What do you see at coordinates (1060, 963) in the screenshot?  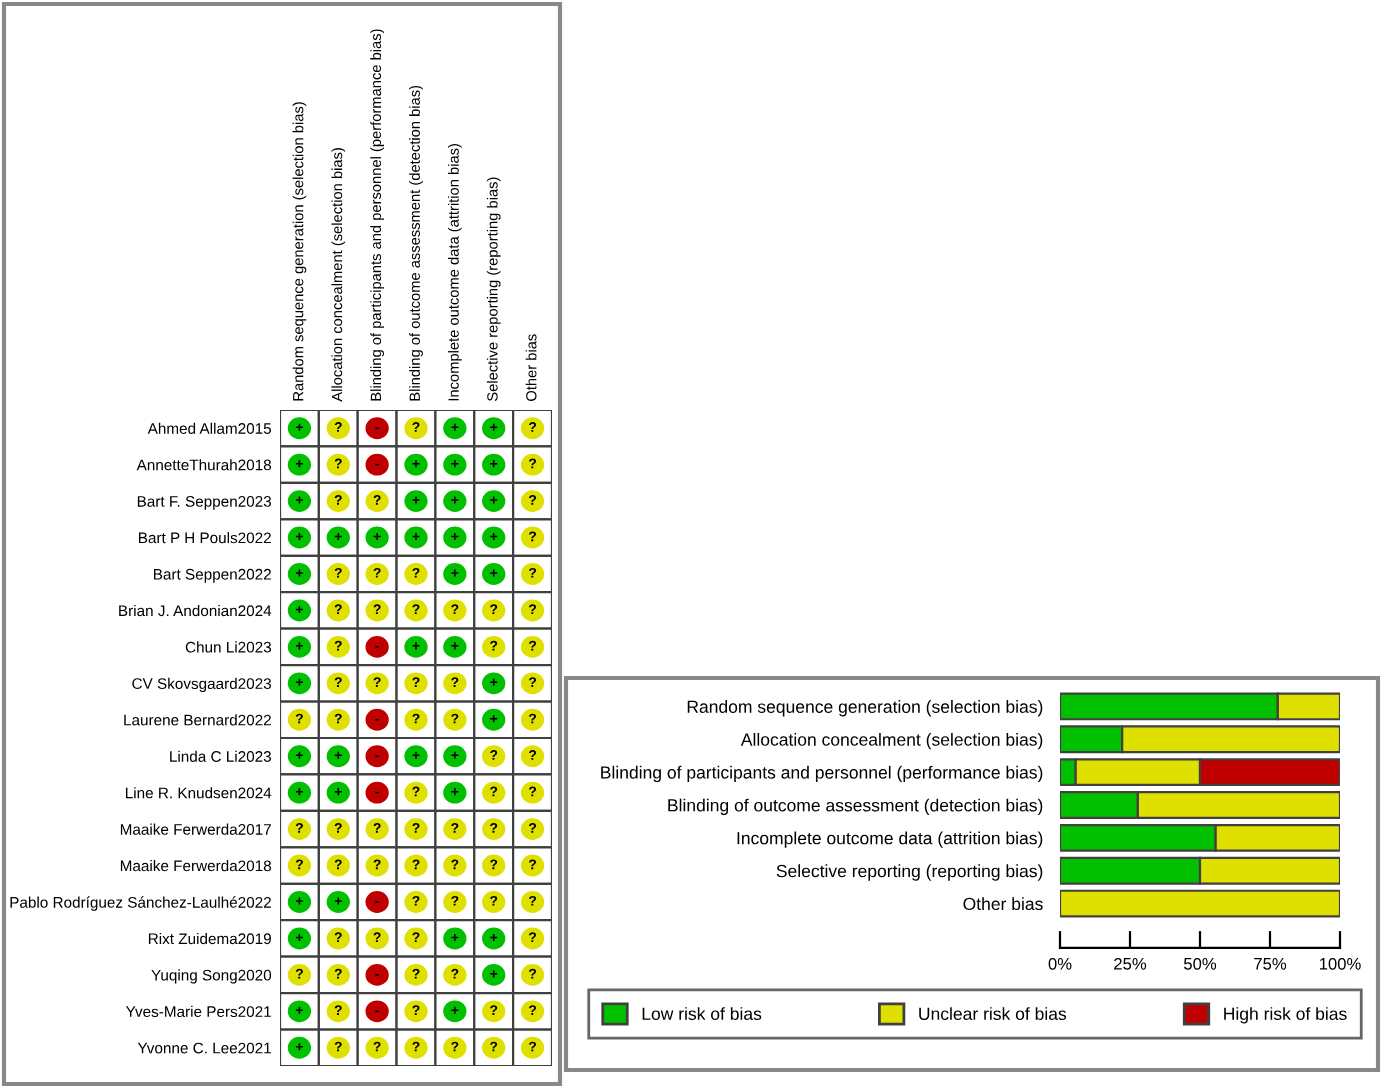 I see `x-tick-label: 0%` at bounding box center [1060, 963].